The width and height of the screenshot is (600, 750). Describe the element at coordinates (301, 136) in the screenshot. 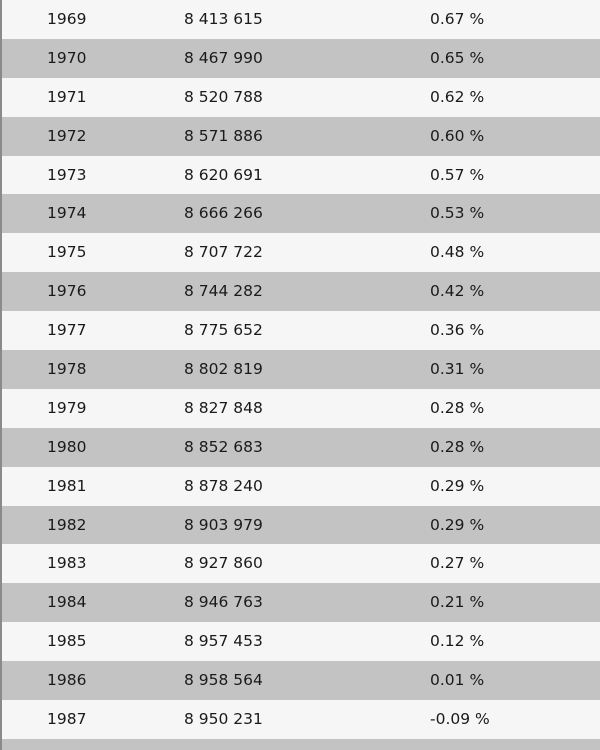

I see `table-row: 1972 8 571 886 0.60 %` at that location.